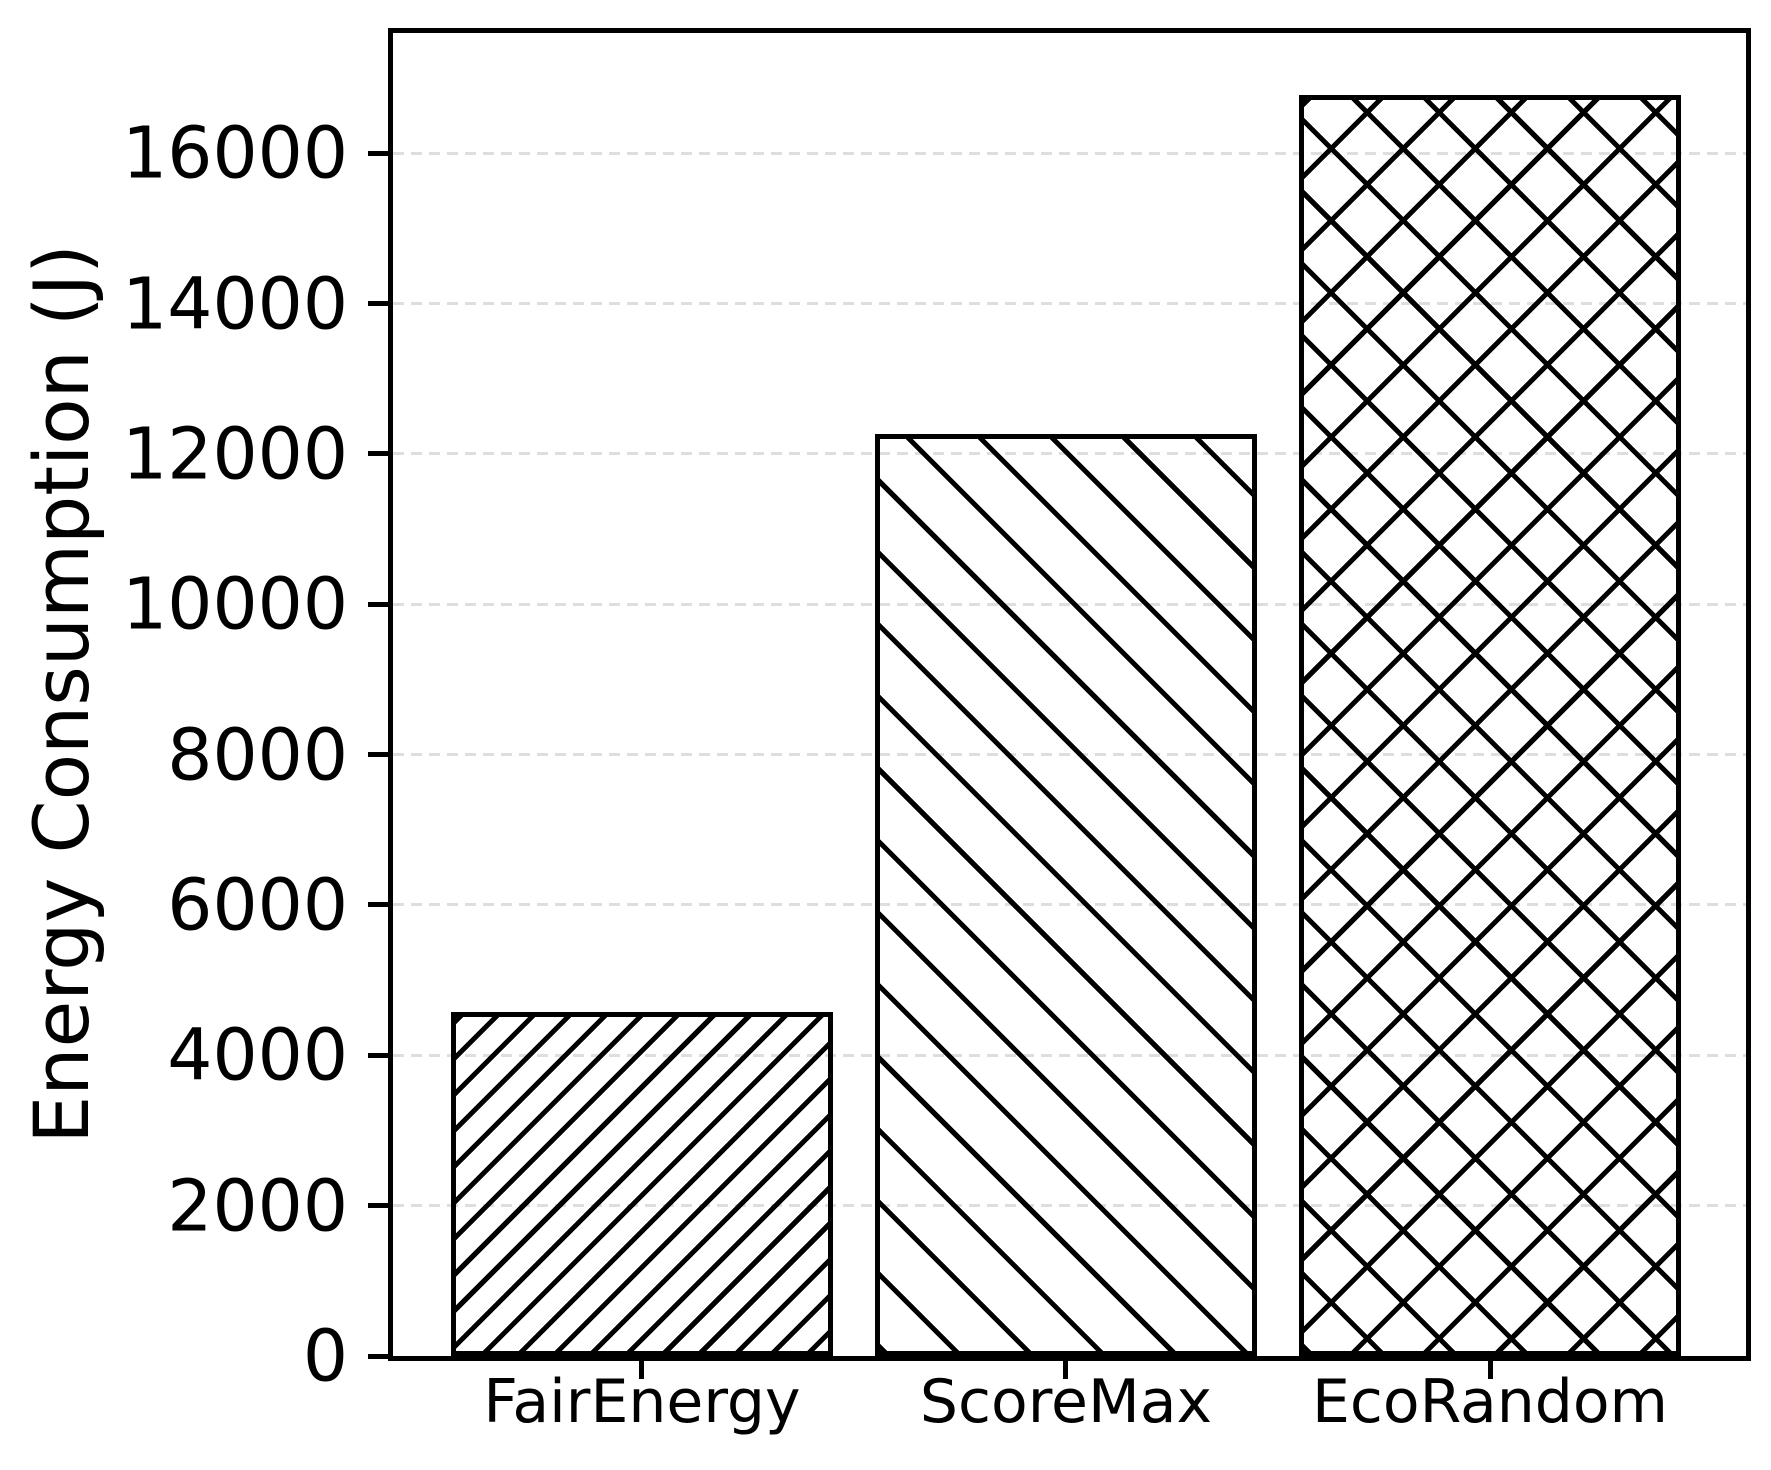 Image resolution: width=1771 pixels, height=1470 pixels. What do you see at coordinates (1066, 1402) in the screenshot?
I see `x-tick-label-scoremax: ScoreMax` at bounding box center [1066, 1402].